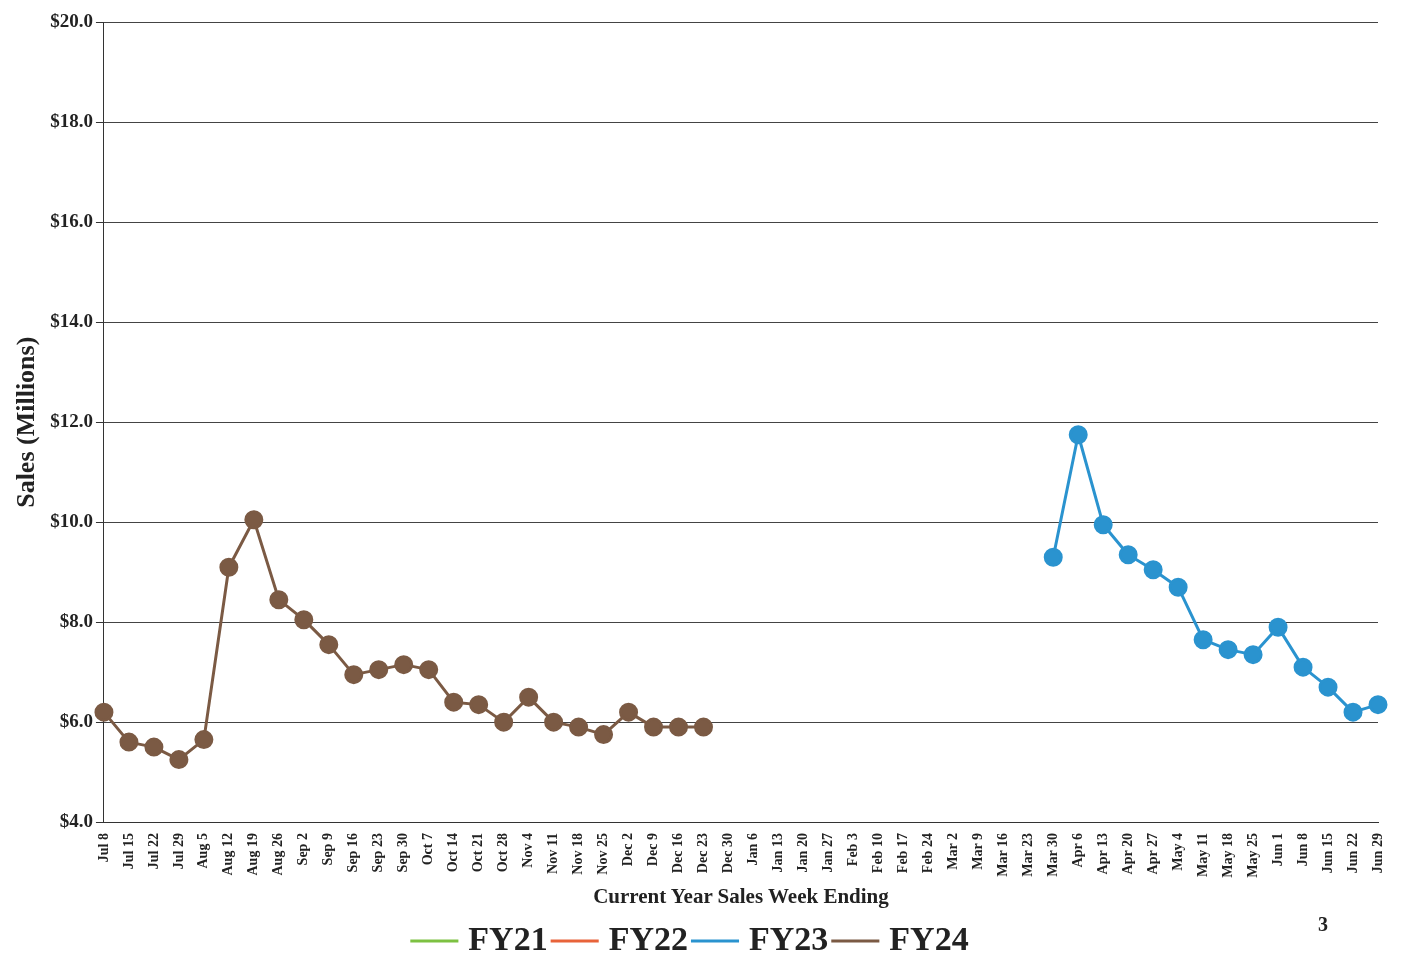 The height and width of the screenshot is (975, 1404). What do you see at coordinates (703, 853) in the screenshot?
I see `x-tick-label: Dec 23` at bounding box center [703, 853].